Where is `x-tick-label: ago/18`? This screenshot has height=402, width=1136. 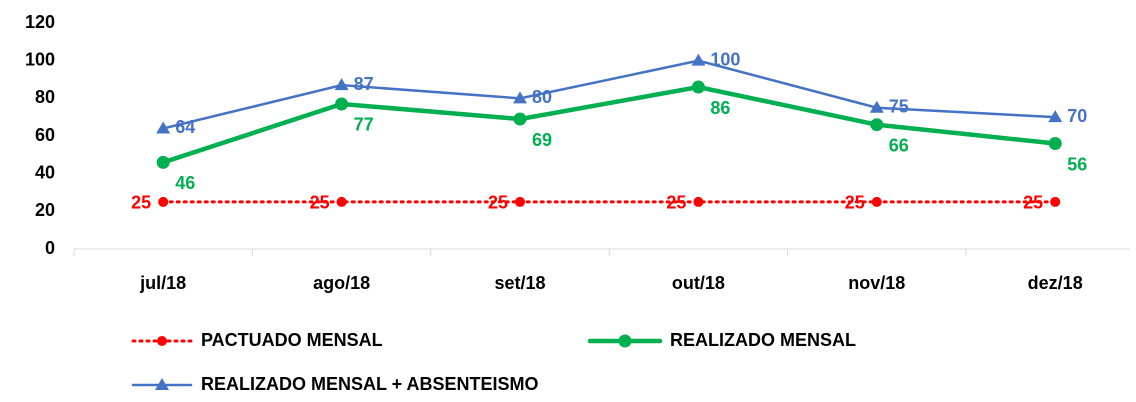 x-tick-label: ago/18 is located at coordinates (341, 283).